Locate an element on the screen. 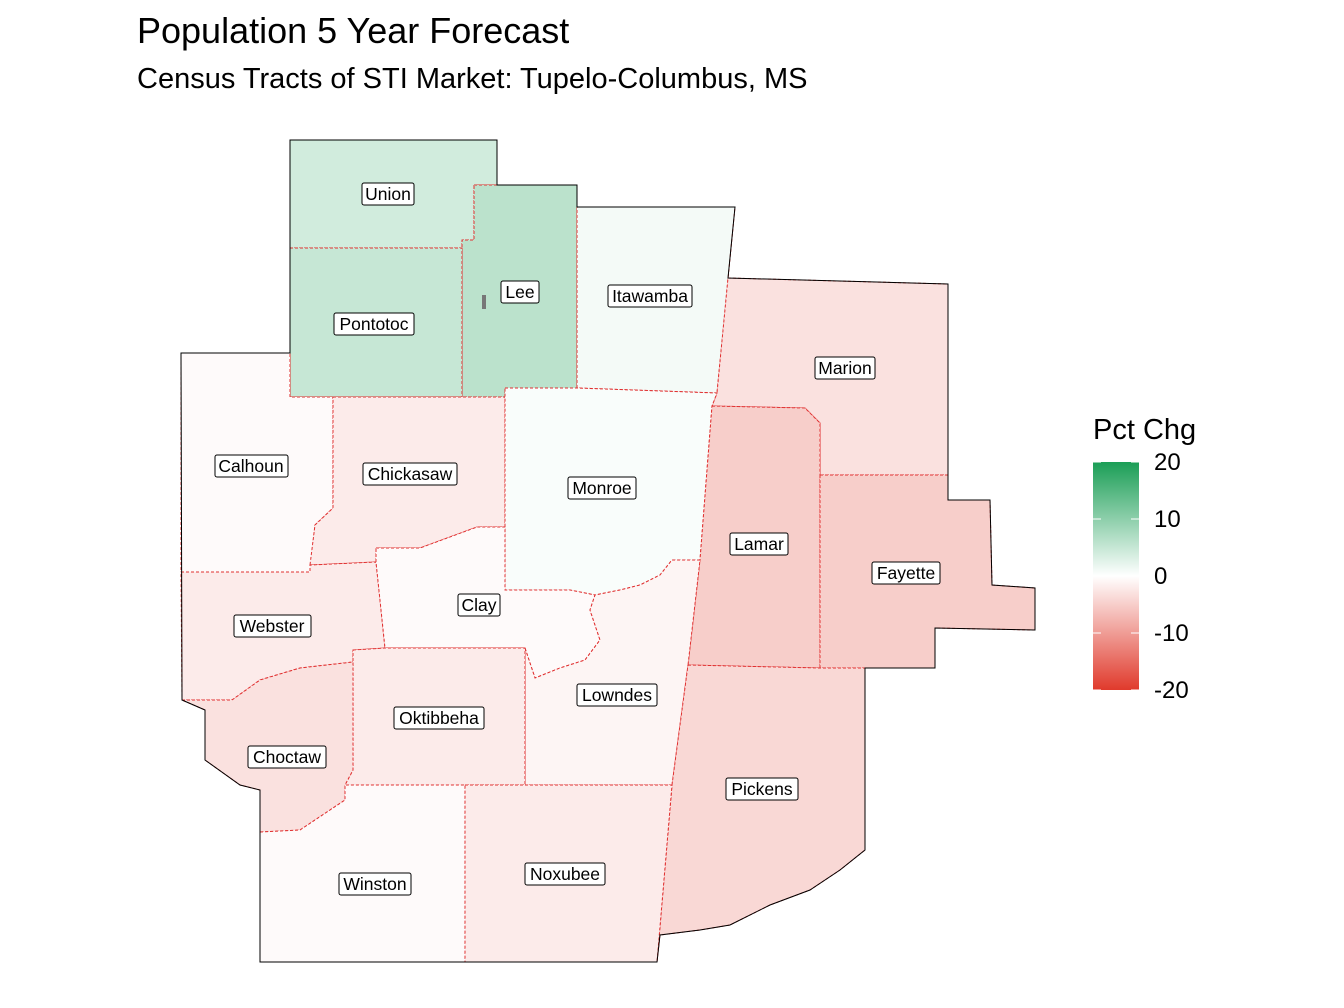  label-monroe: Monroe is located at coordinates (602, 488).